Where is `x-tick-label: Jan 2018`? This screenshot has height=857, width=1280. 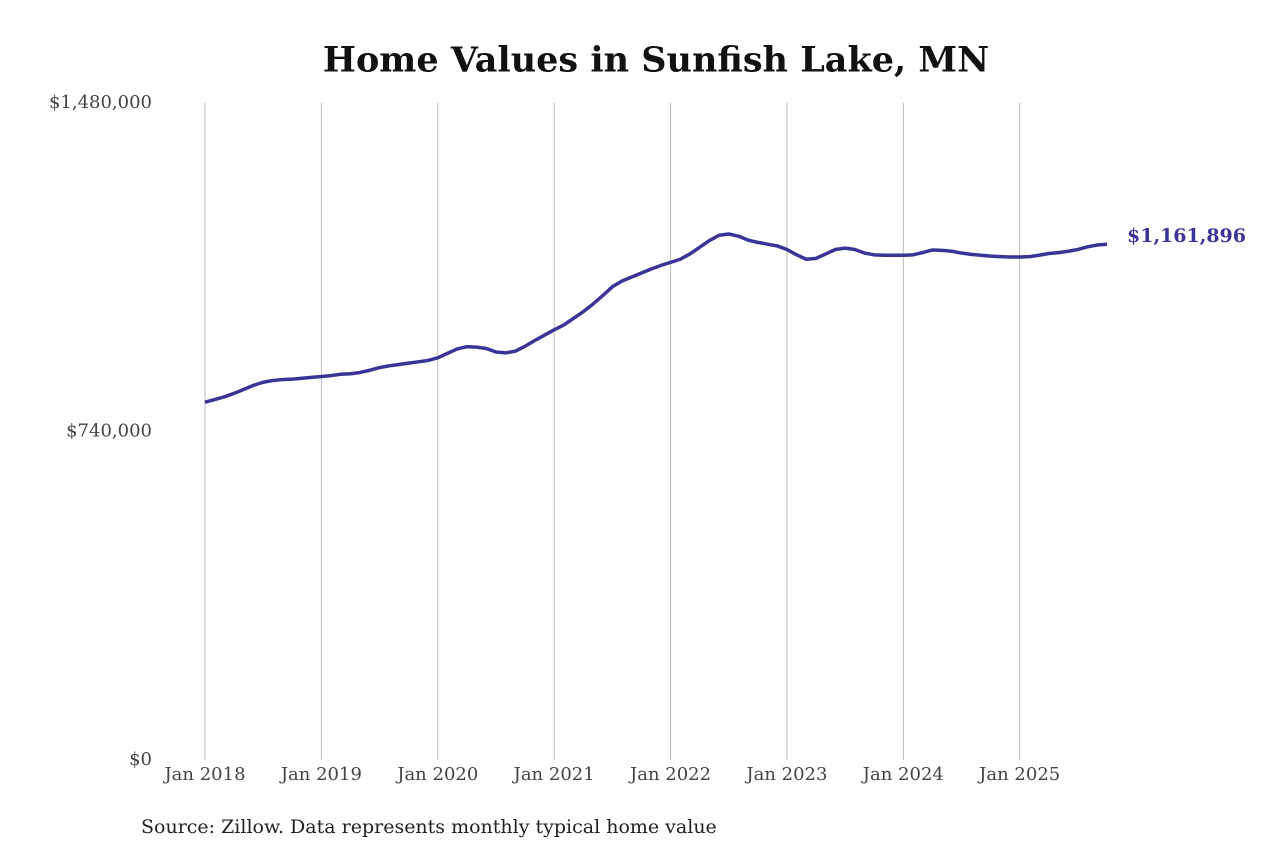
x-tick-label: Jan 2018 is located at coordinates (203, 774).